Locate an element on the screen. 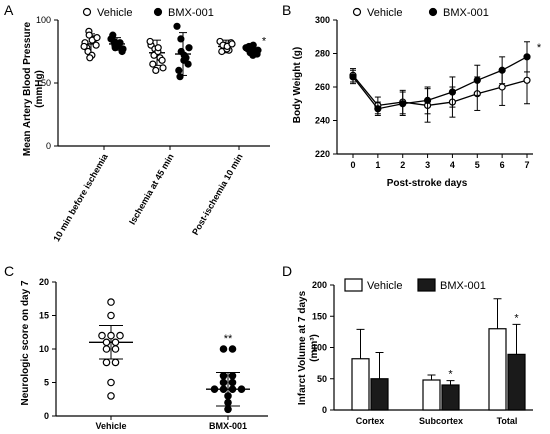 This screenshot has height=434, width=550. panel-d-legend-bmx: BMX-001 is located at coordinates (463, 286).